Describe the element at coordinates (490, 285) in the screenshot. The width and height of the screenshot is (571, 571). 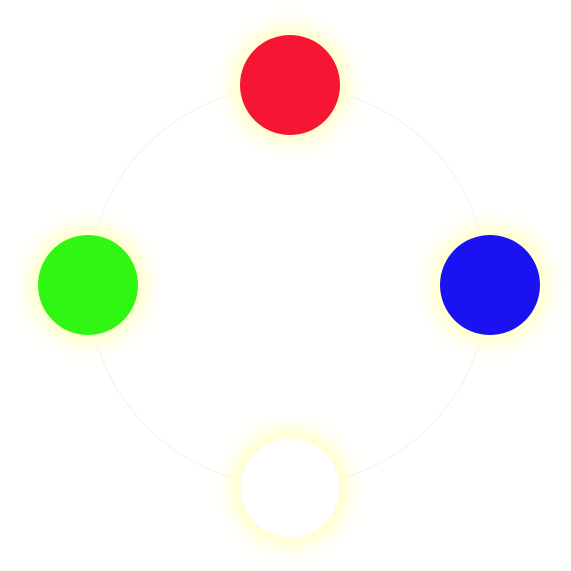
I see `blue-orb` at that location.